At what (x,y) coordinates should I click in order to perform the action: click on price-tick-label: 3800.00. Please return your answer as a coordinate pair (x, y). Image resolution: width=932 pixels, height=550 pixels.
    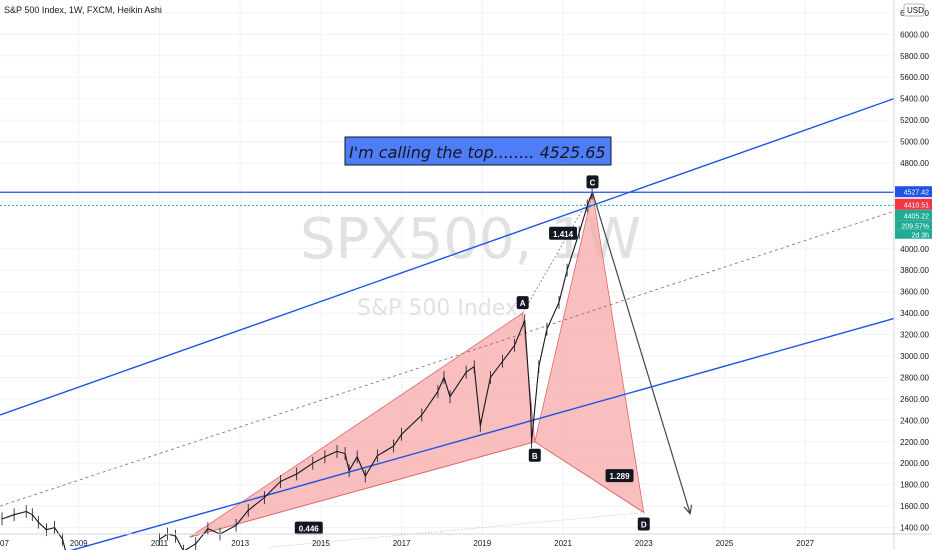
    Looking at the image, I should click on (914, 270).